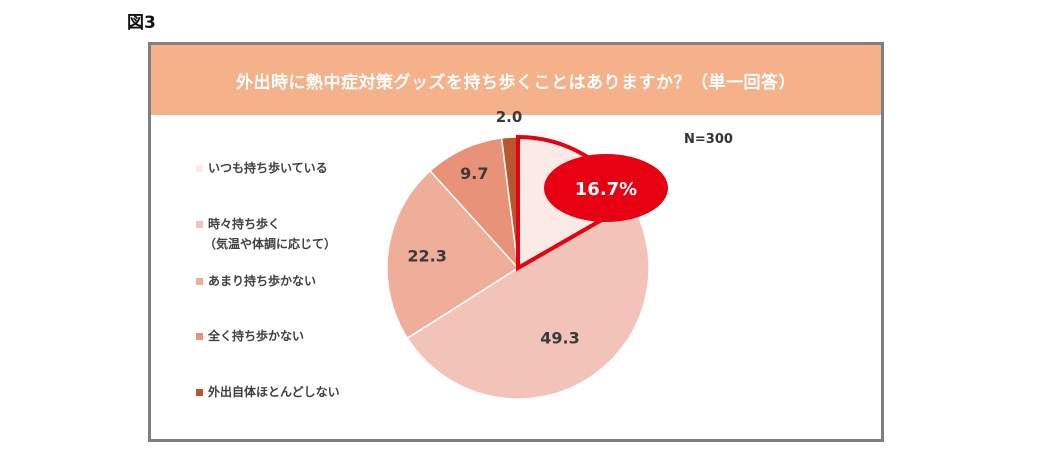 Image resolution: width=1047 pixels, height=453 pixels. Describe the element at coordinates (274, 391) in the screenshot. I see `legend-label-5: 外出自体ほとんどしない` at that location.